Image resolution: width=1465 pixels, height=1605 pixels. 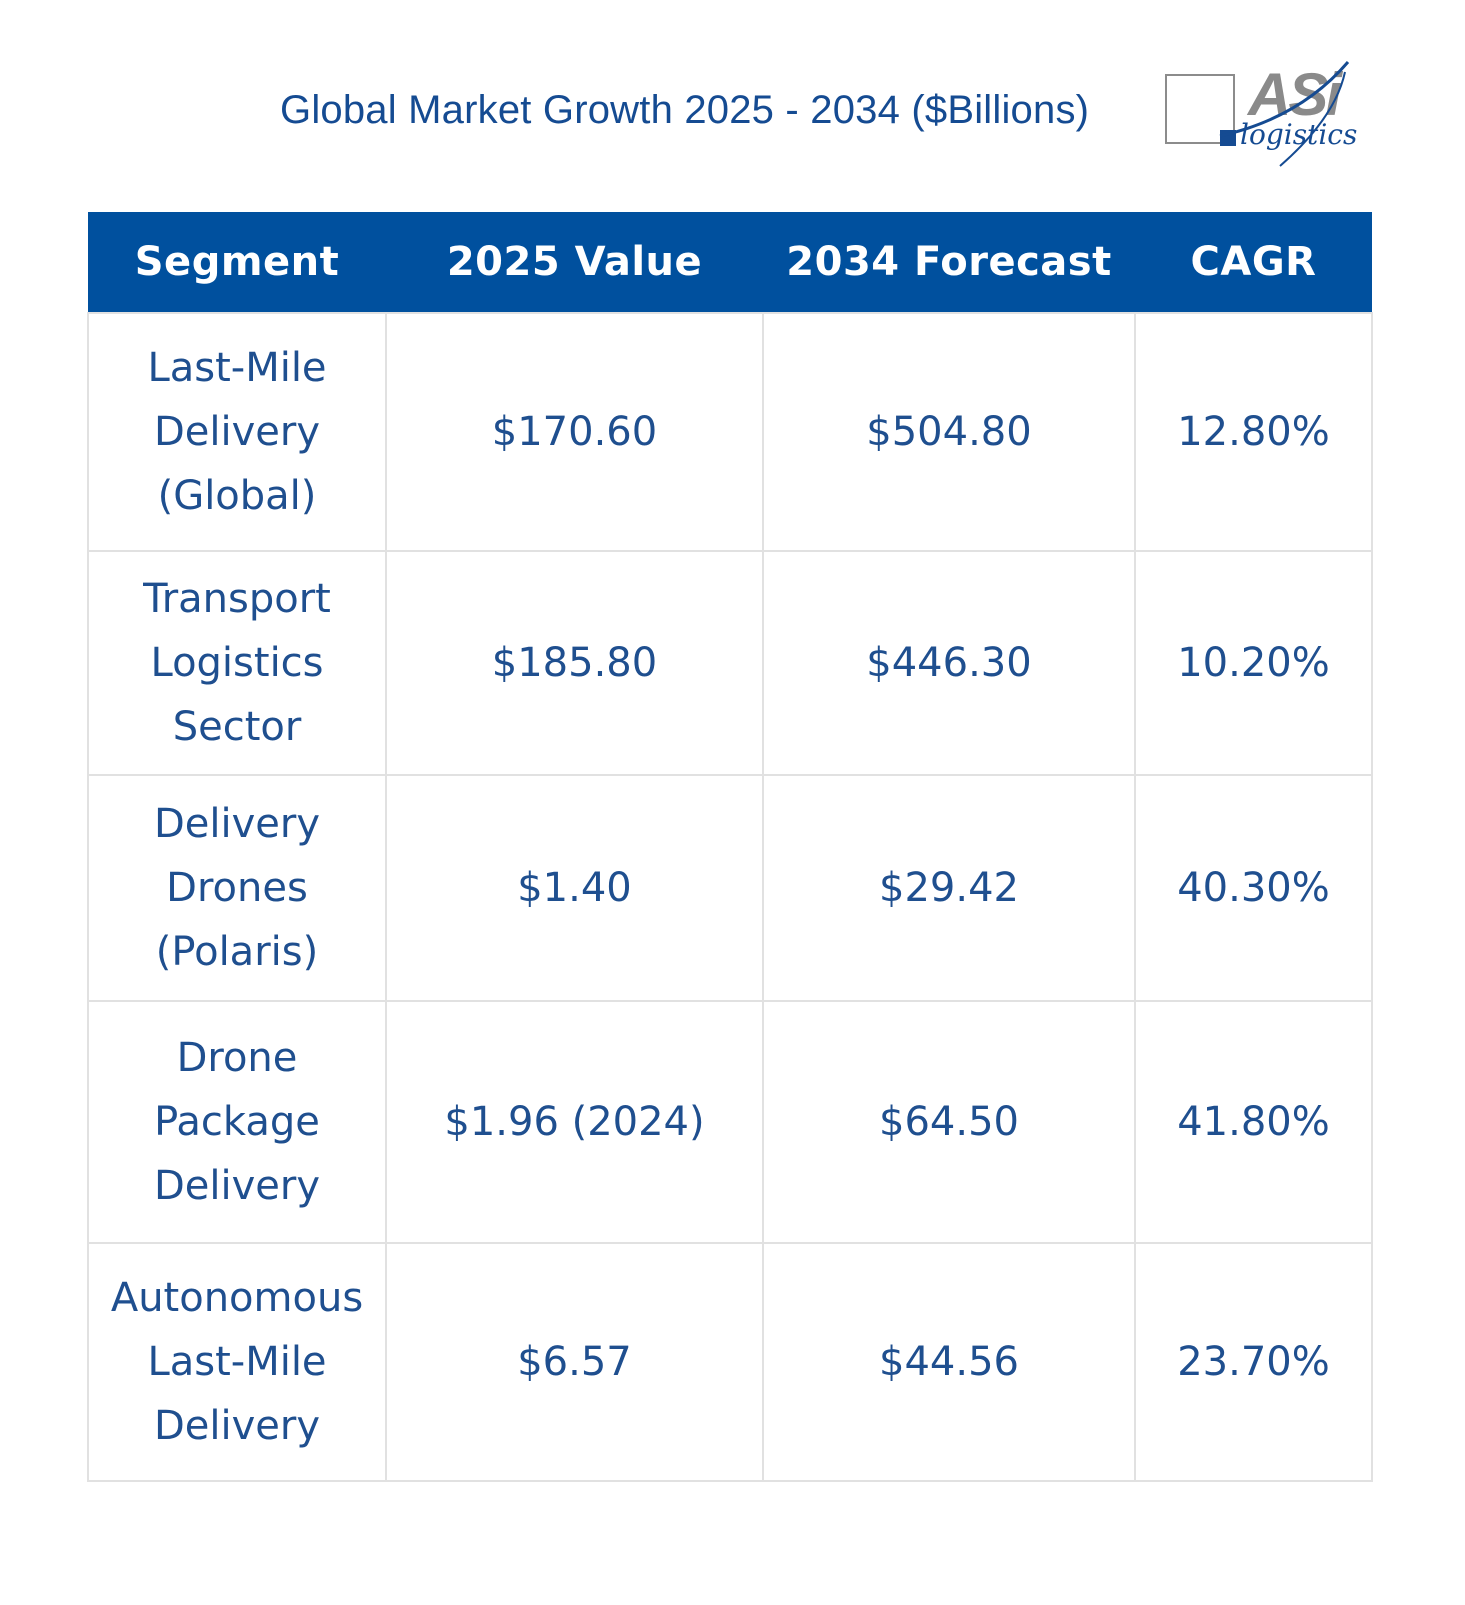 I want to click on cagr-cell: 12.80%, so click(x=1253, y=432).